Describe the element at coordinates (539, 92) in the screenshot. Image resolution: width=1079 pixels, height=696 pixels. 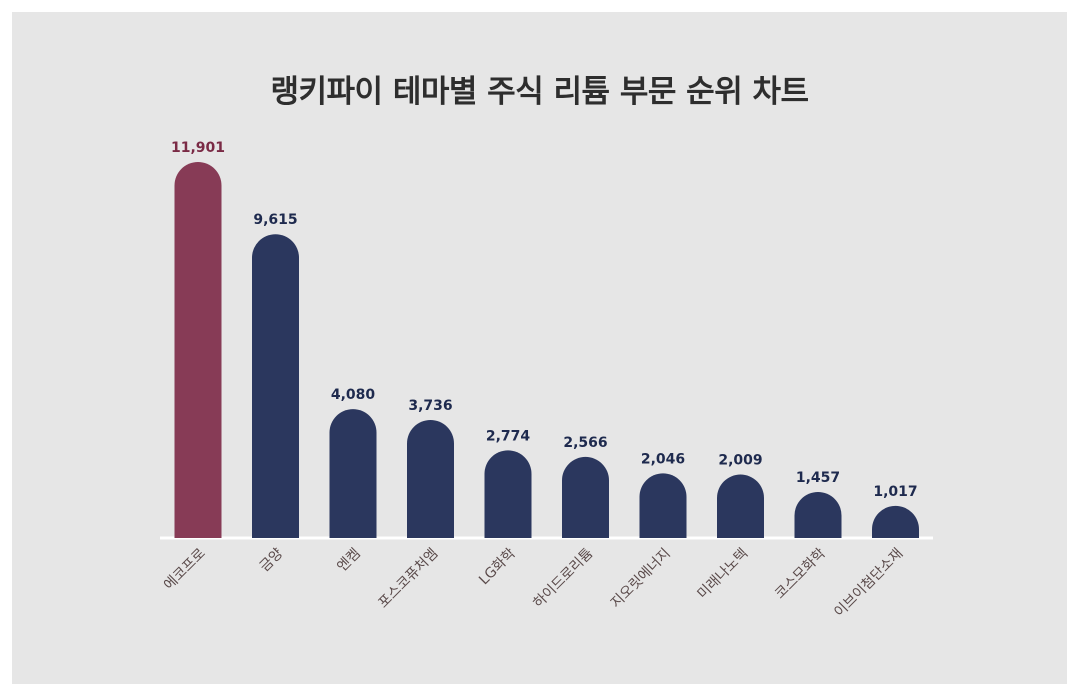
I see `chart-title: 랭키파이 테마별 주식 리튬 부문 순위 차트` at that location.